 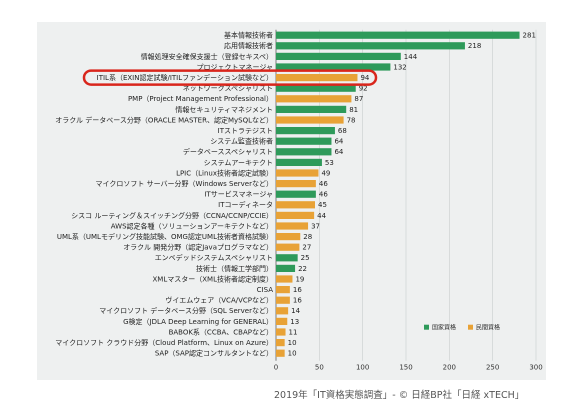 I want to click on value-label: 22, so click(x=302, y=269).